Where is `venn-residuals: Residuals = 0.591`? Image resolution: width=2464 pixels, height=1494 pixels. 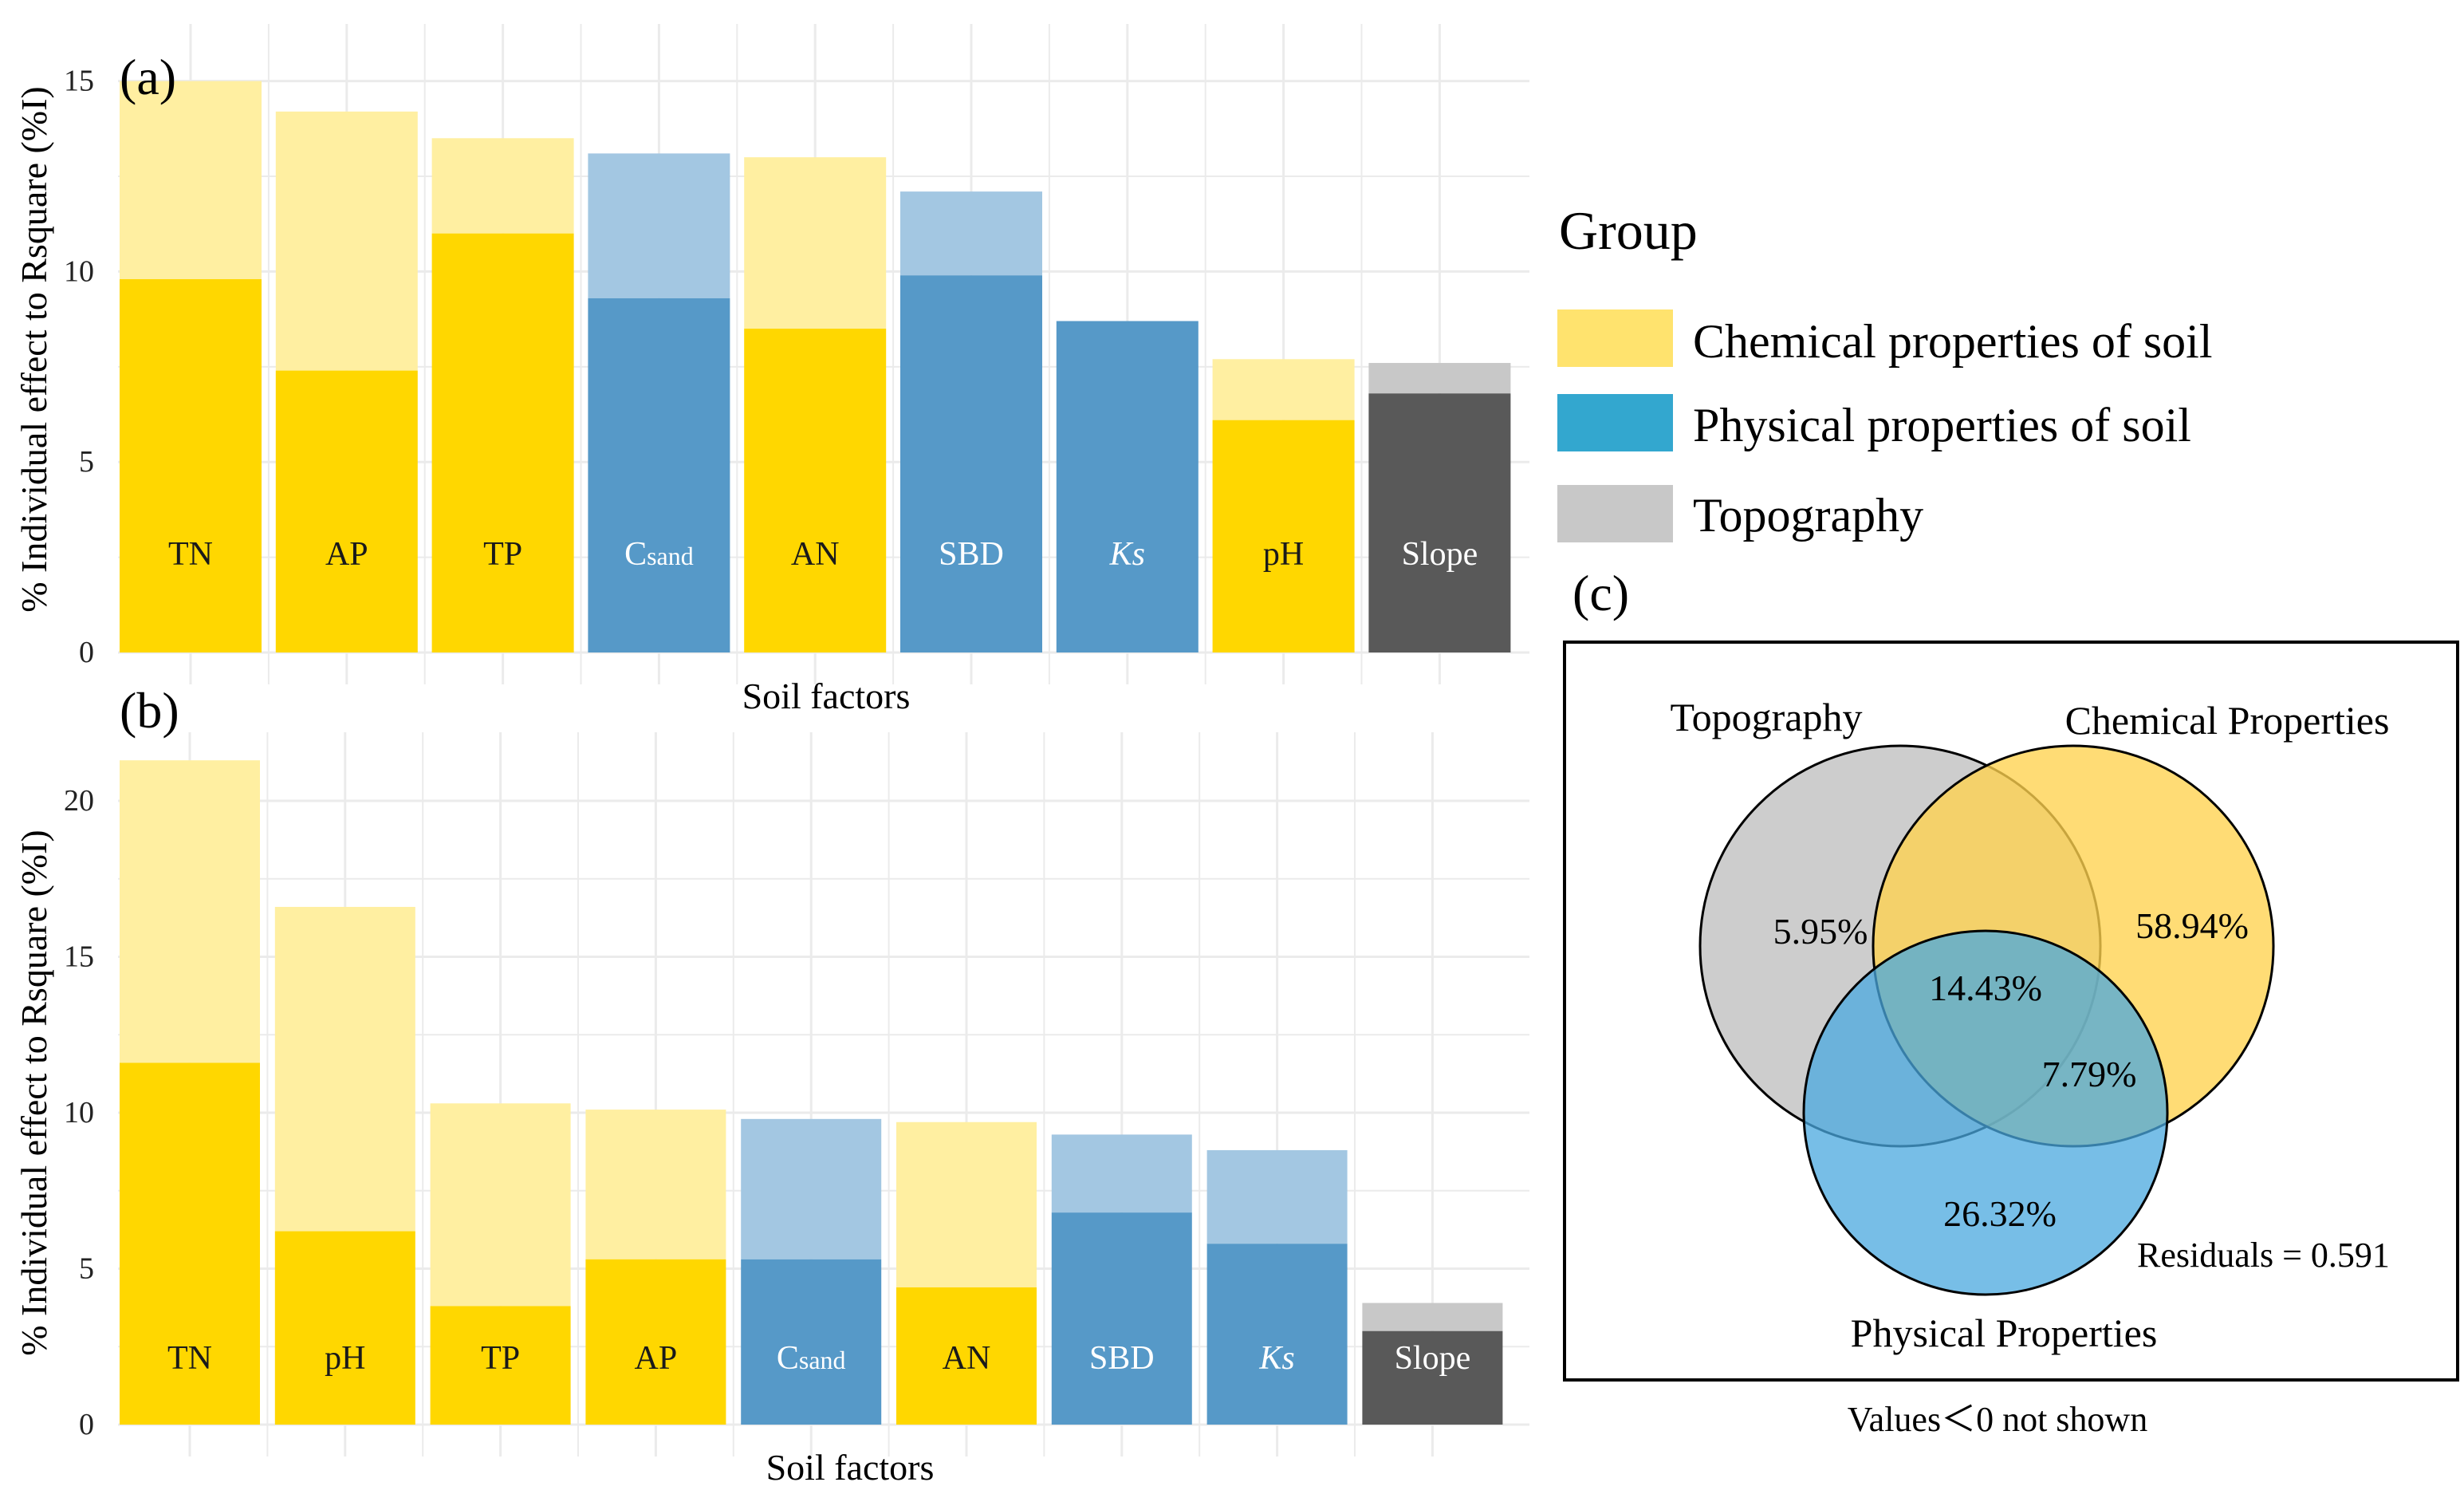
venn-residuals: Residuals = 0.591 is located at coordinates (2263, 1255).